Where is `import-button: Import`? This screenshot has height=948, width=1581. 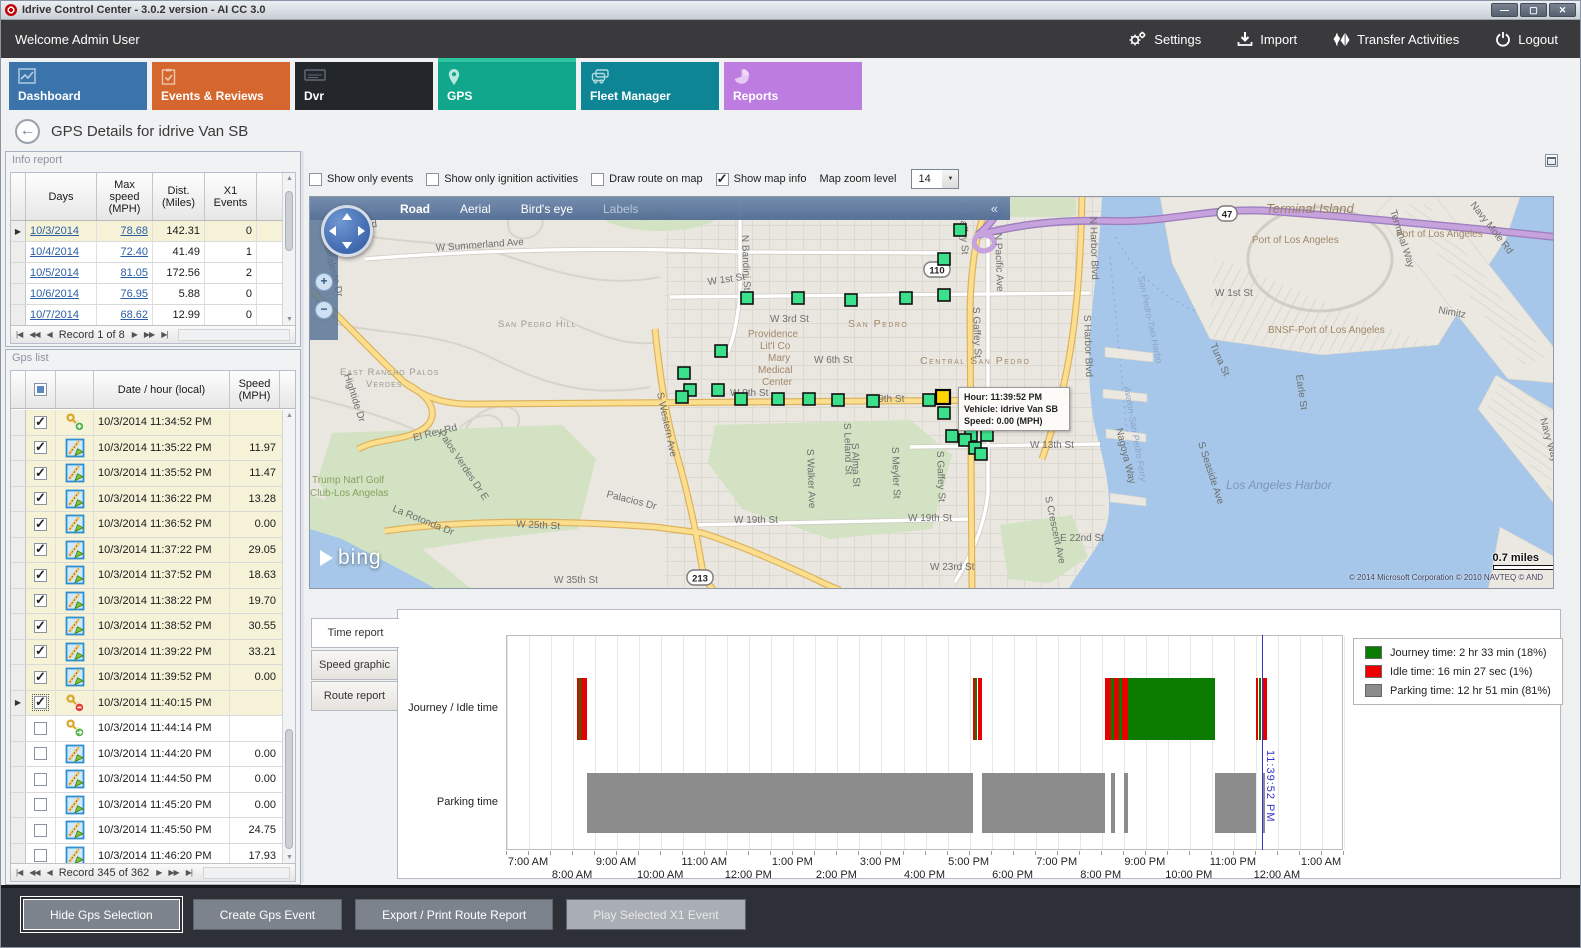 import-button: Import is located at coordinates (1267, 39).